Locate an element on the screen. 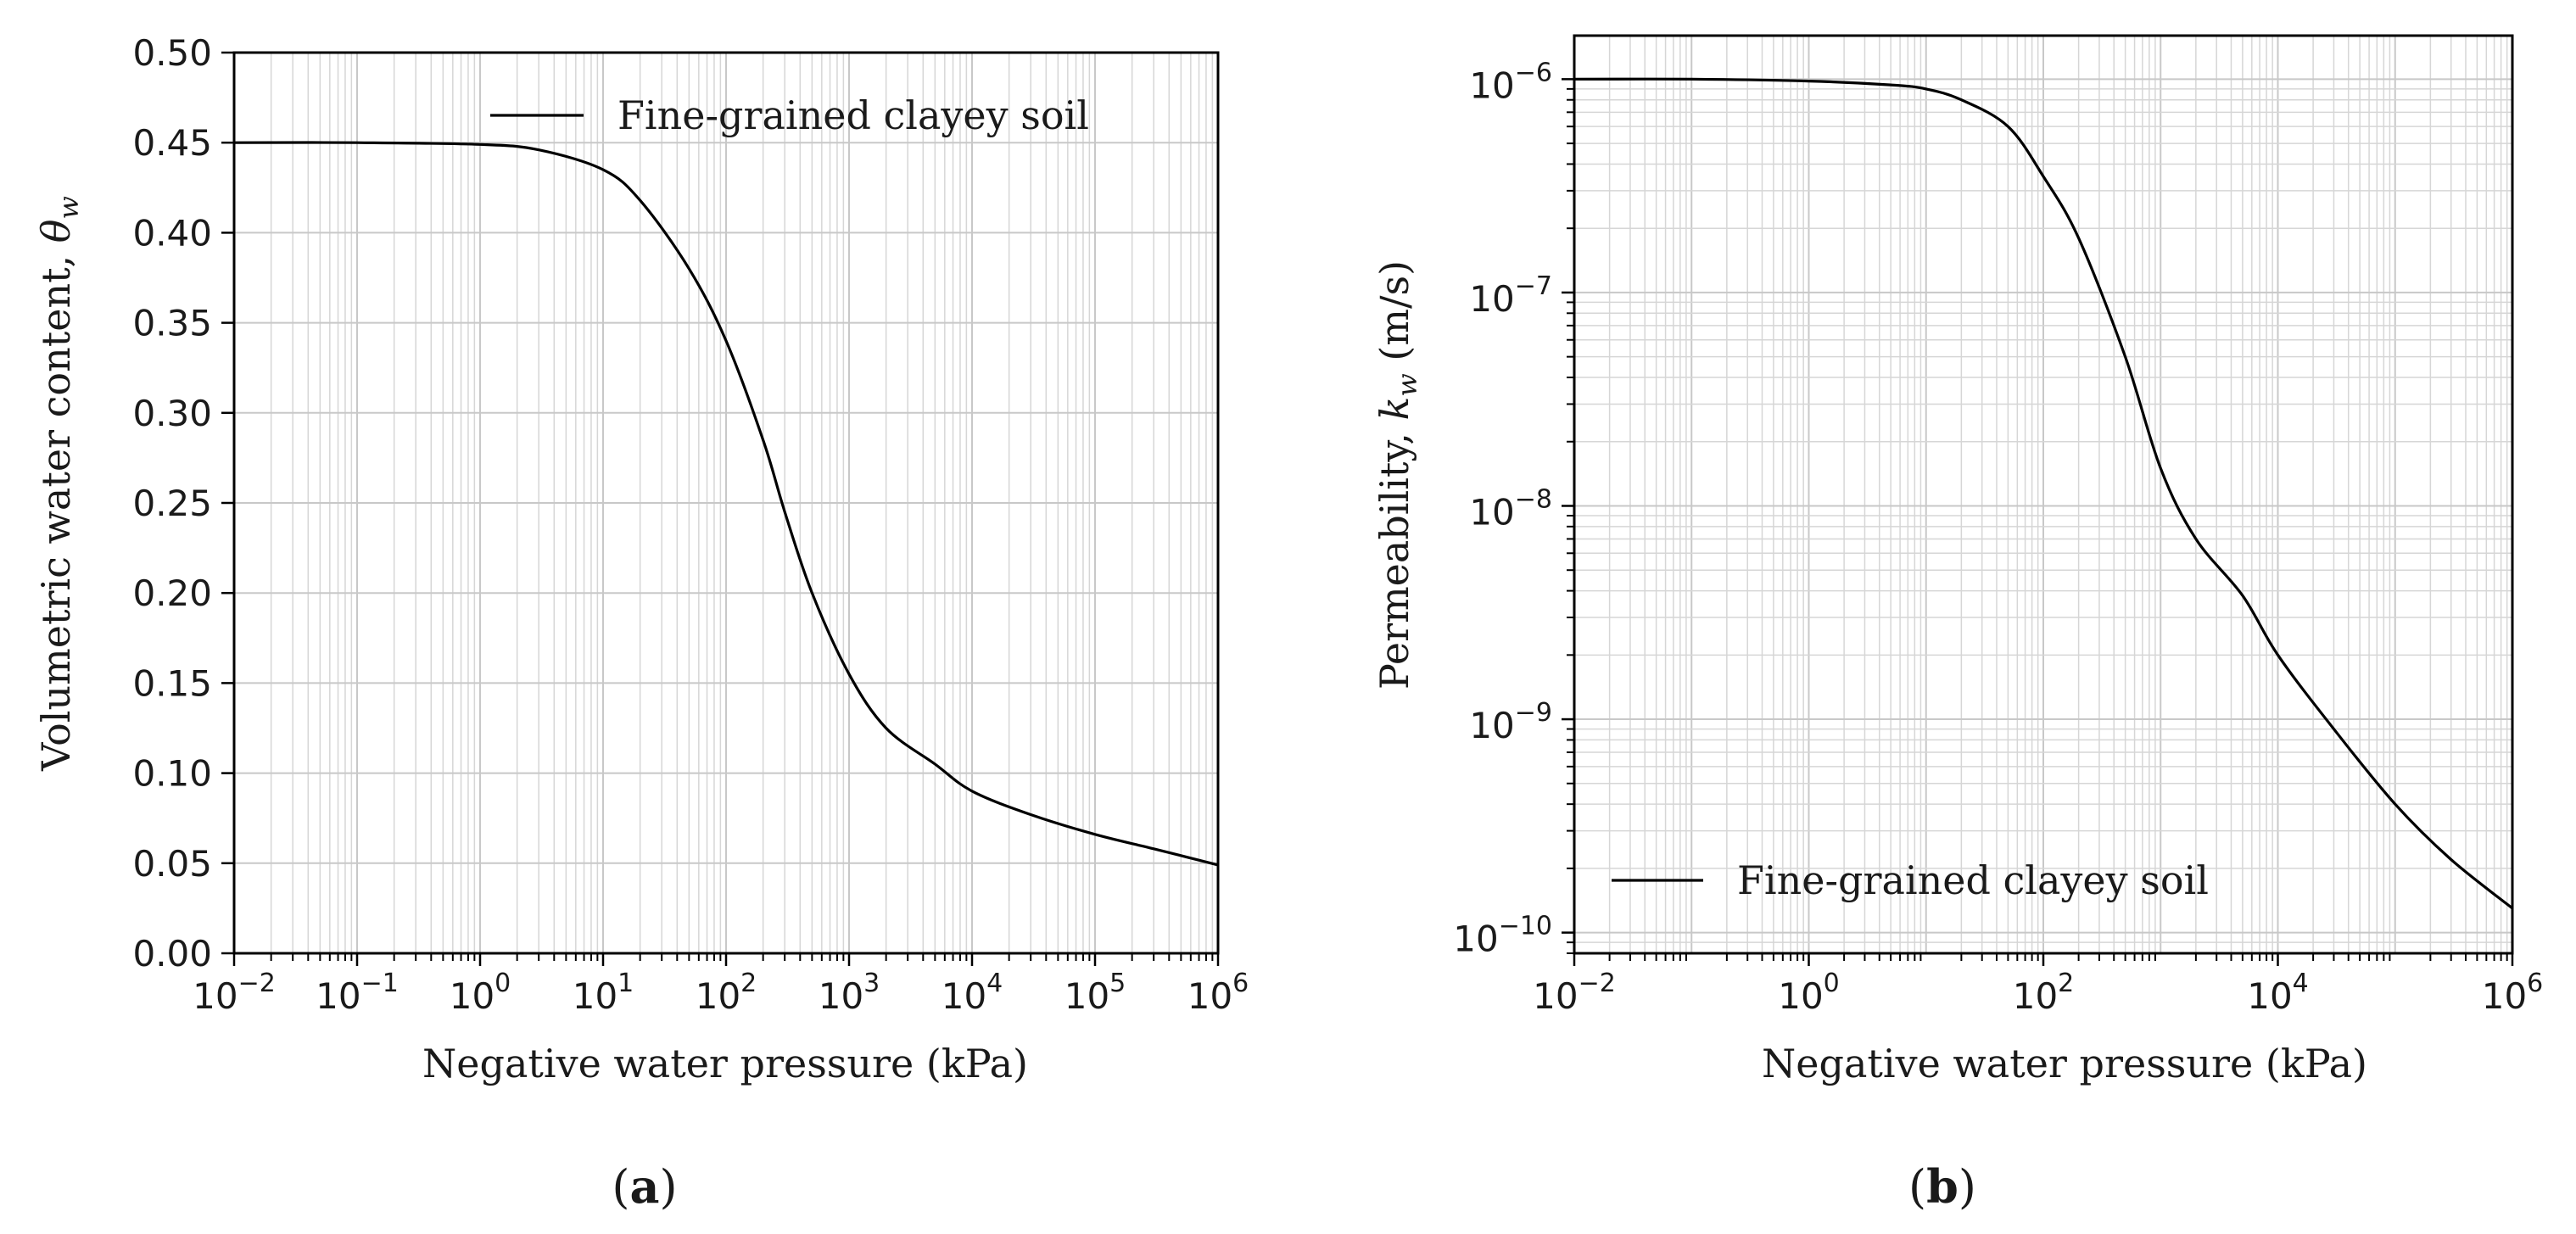 The image size is (2576, 1234). panel-a-x-tick-label: 10⁻² is located at coordinates (234, 993).